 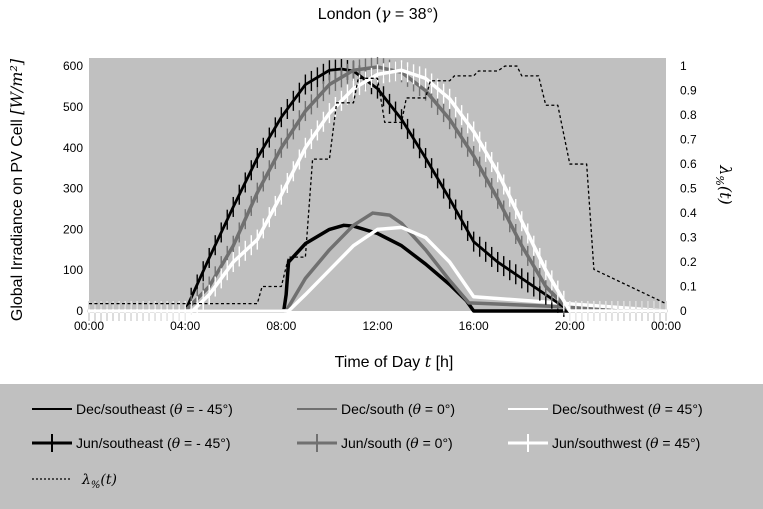 What do you see at coordinates (378, 13) in the screenshot?
I see `chart-title: London (γ = 38°)` at bounding box center [378, 13].